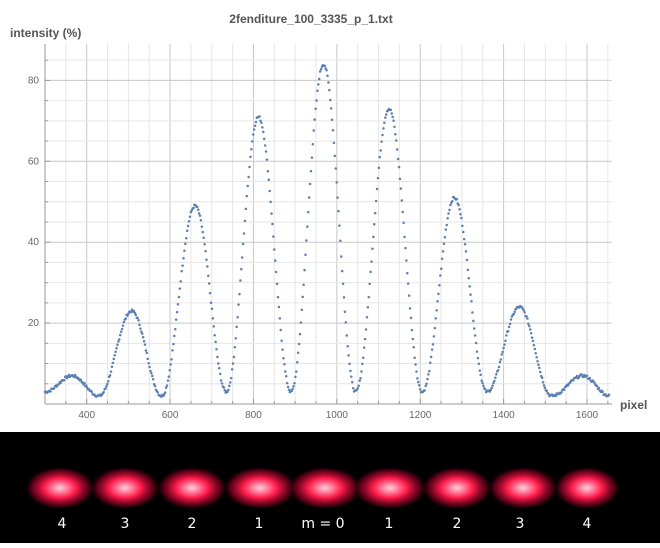 The height and width of the screenshot is (548, 660). Describe the element at coordinates (34, 242) in the screenshot. I see `y-tick-label: 40` at that location.